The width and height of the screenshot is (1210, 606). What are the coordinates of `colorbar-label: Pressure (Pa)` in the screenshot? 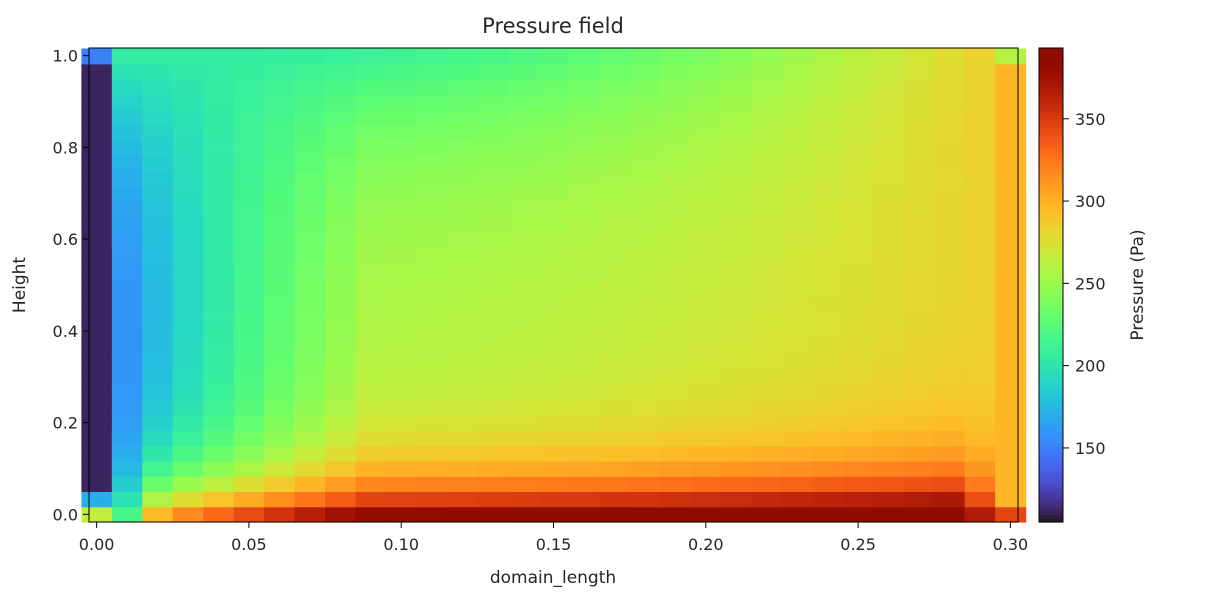 It's located at (1138, 284).